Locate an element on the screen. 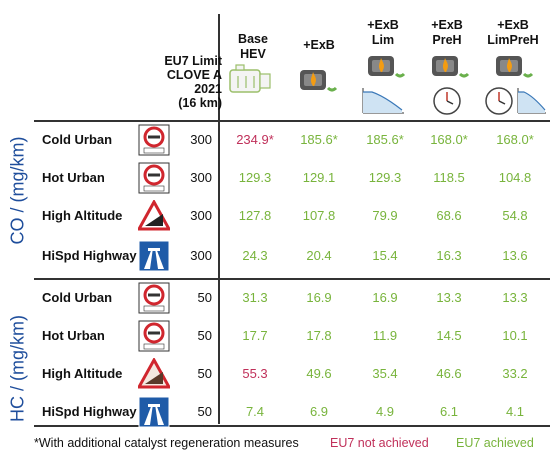 The image size is (550, 459). legend-not-achieved: EU7 not achieved is located at coordinates (379, 443).